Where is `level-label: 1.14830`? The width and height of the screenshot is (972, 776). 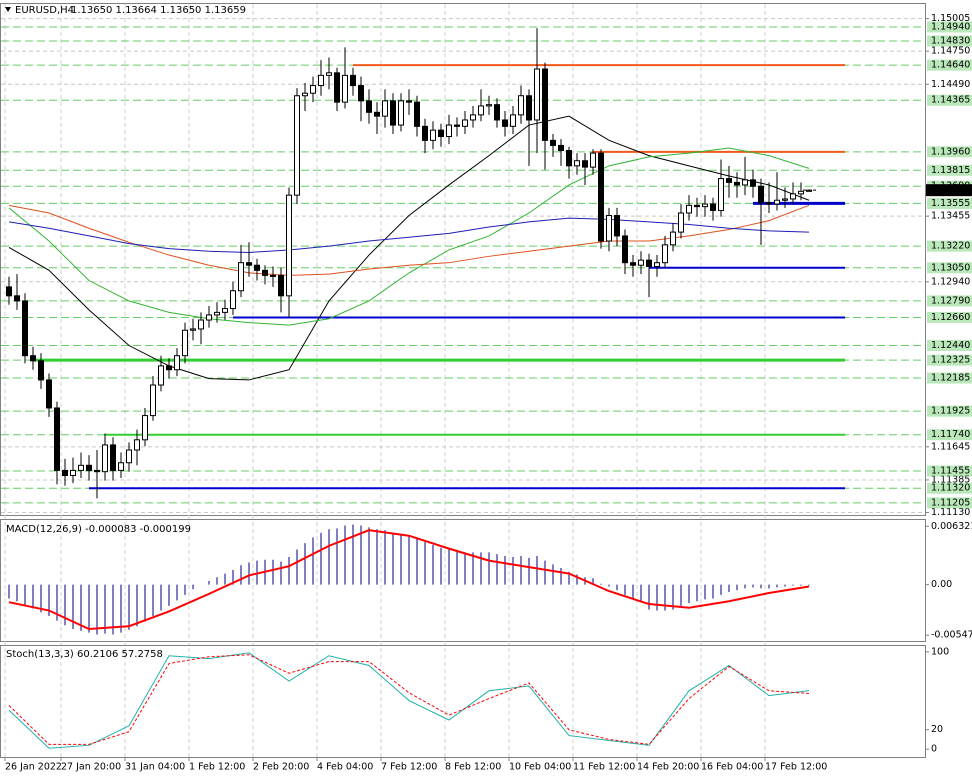 level-label: 1.14830 is located at coordinates (950, 40).